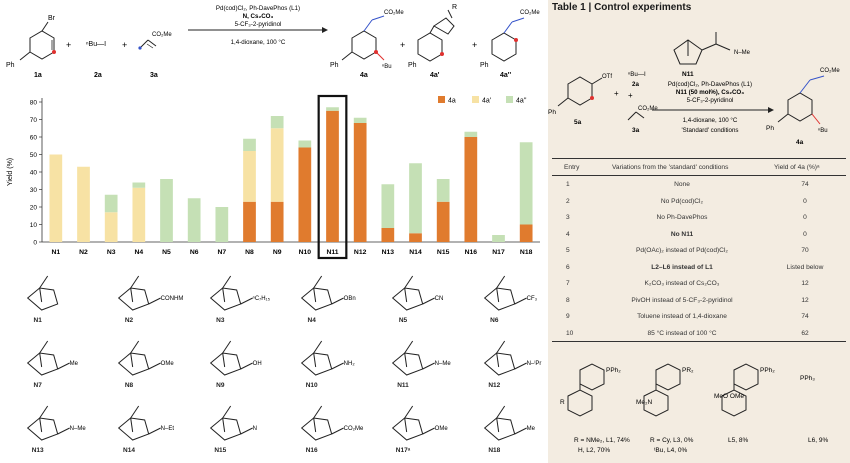  What do you see at coordinates (533, 363) in the screenshot?
I see `ligand-substituent: N–ⁱPr` at bounding box center [533, 363].